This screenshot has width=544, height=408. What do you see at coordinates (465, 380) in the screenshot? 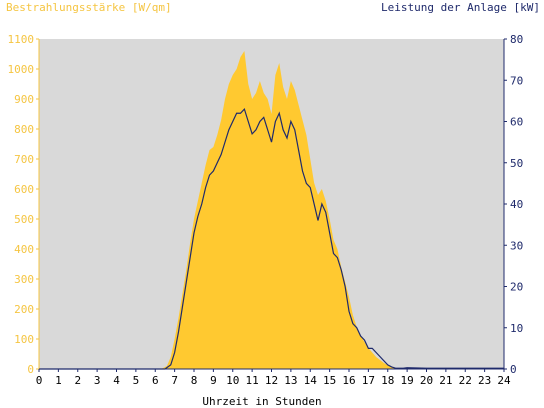
I see `x-tick-label: 22` at bounding box center [465, 380].